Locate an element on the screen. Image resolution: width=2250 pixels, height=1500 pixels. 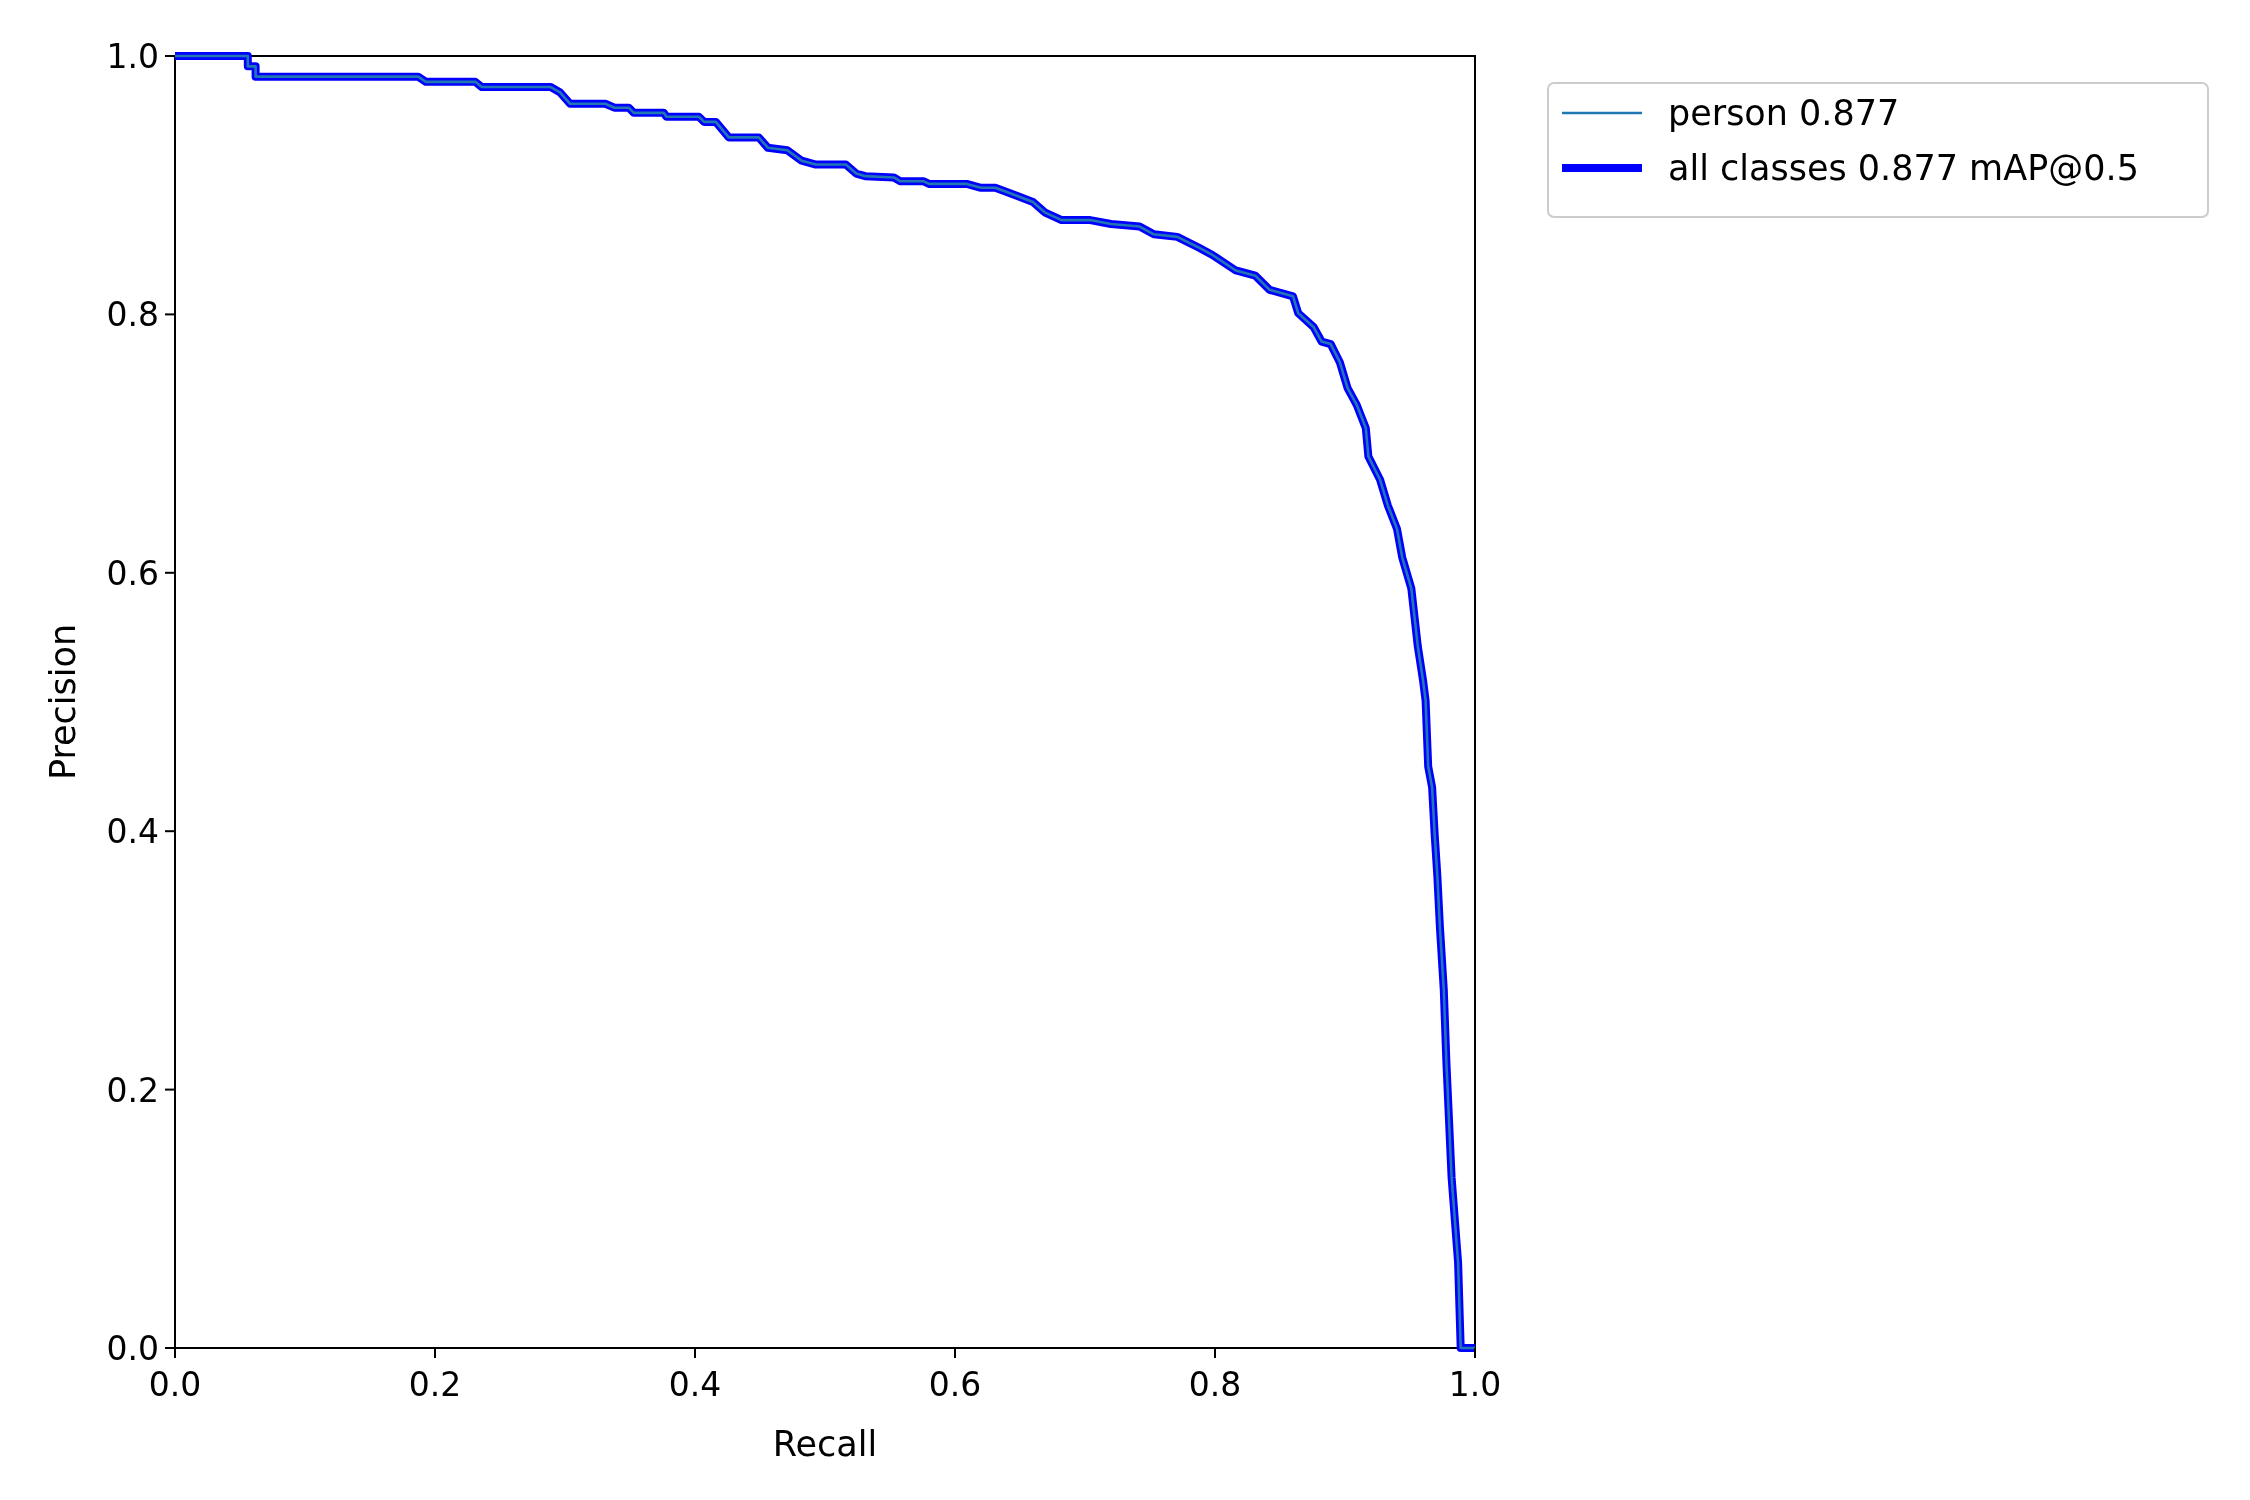
x-axis-title: Recall is located at coordinates (825, 1444).